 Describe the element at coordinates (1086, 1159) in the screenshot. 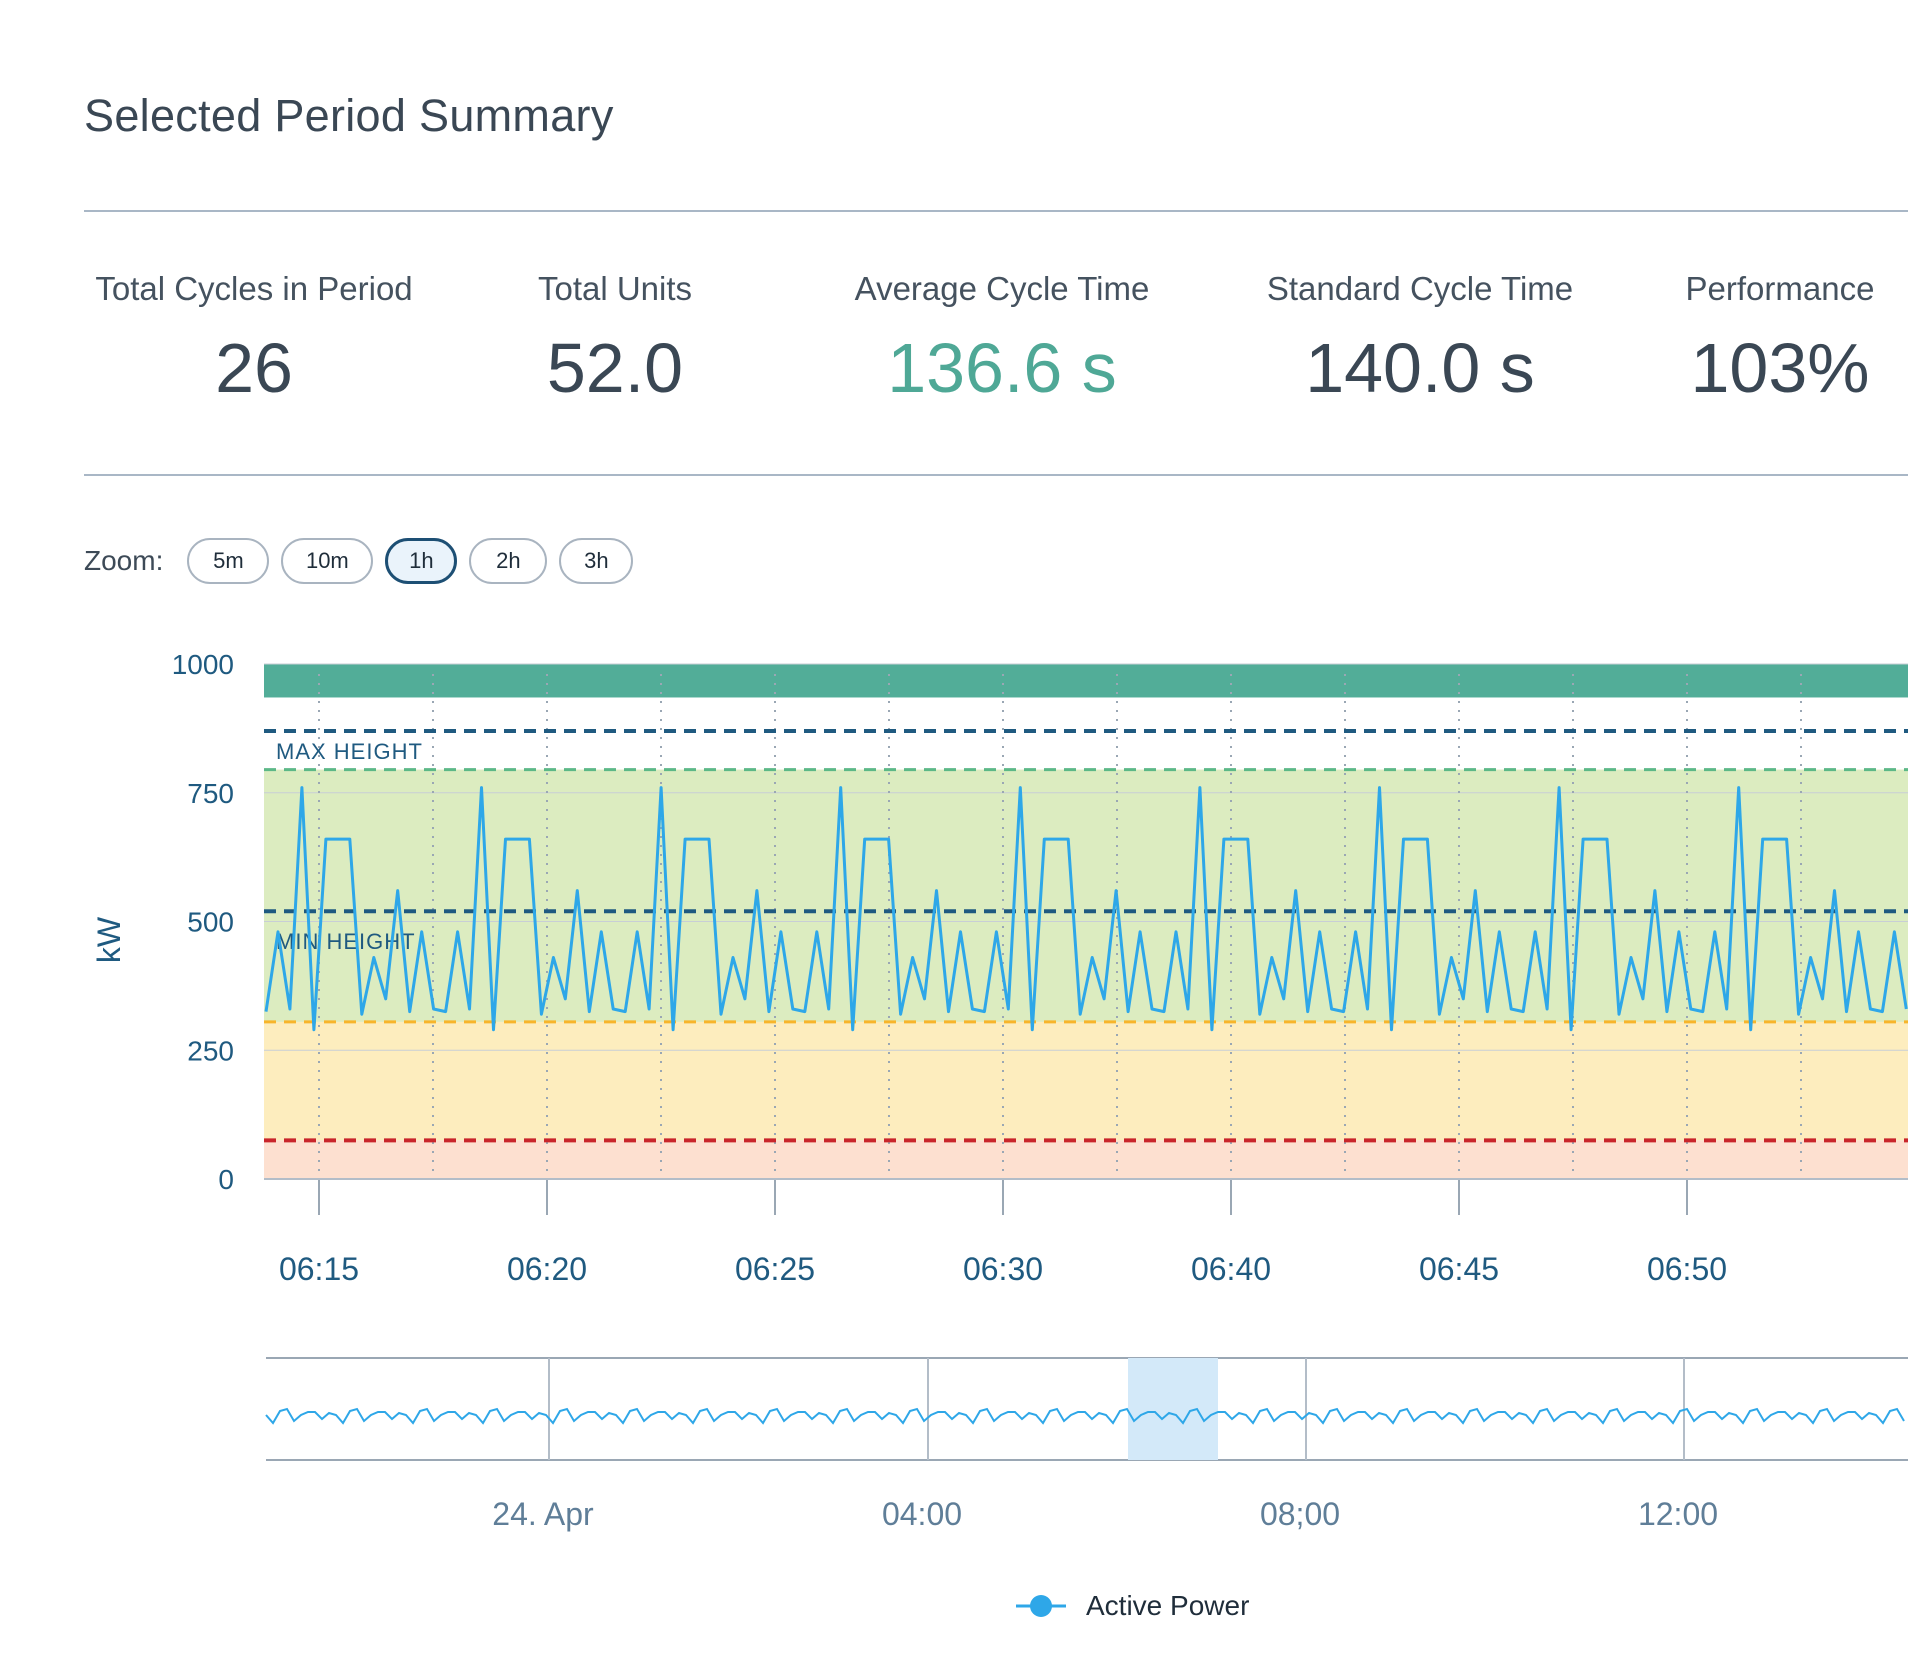

I see `red-zone` at that location.